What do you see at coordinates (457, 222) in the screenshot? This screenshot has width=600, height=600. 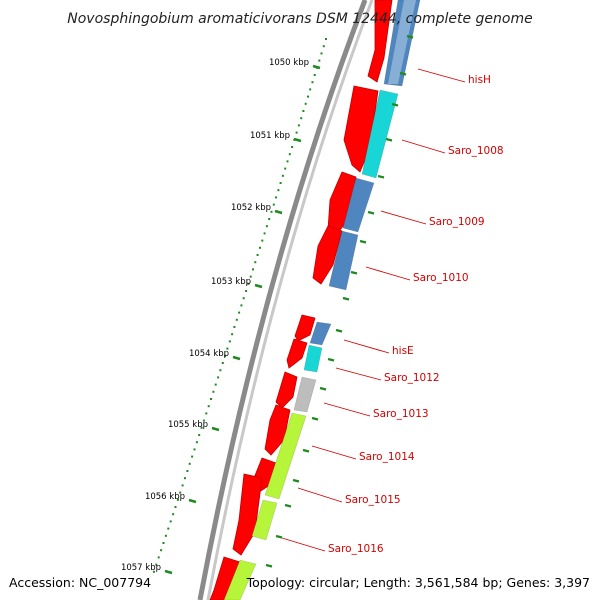 I see `gene-label: Saro_1009` at bounding box center [457, 222].